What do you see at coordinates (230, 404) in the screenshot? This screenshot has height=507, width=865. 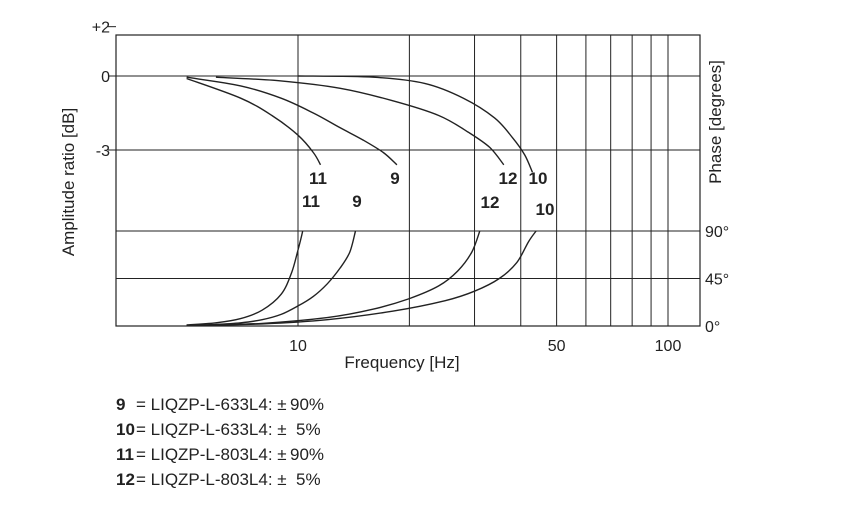 I see `legend-text: = LIQZP-L-633L4: ± 90%` at bounding box center [230, 404].